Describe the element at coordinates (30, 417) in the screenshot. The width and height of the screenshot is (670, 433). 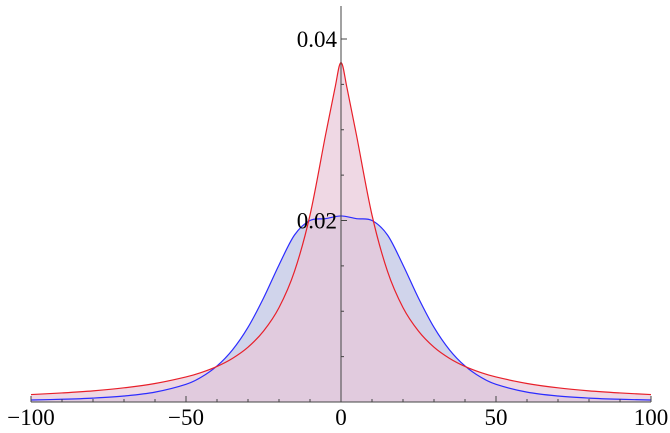
I see `x-tick-label: −100` at that location.